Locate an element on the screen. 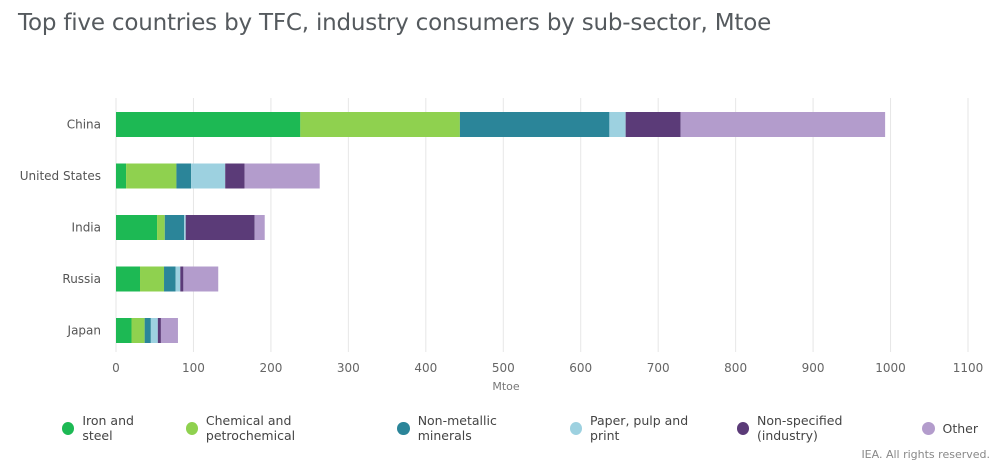  x-tick-label: 300 is located at coordinates (348, 368).